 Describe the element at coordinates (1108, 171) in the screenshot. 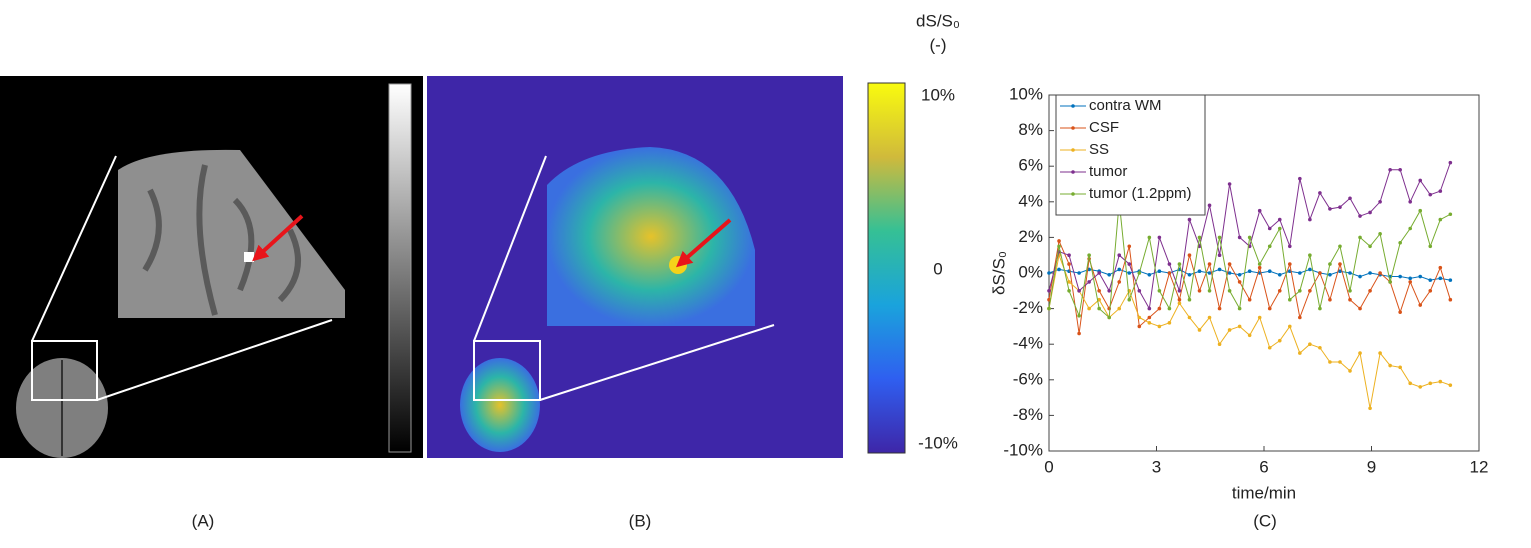

I see `legend-label: tumor` at that location.